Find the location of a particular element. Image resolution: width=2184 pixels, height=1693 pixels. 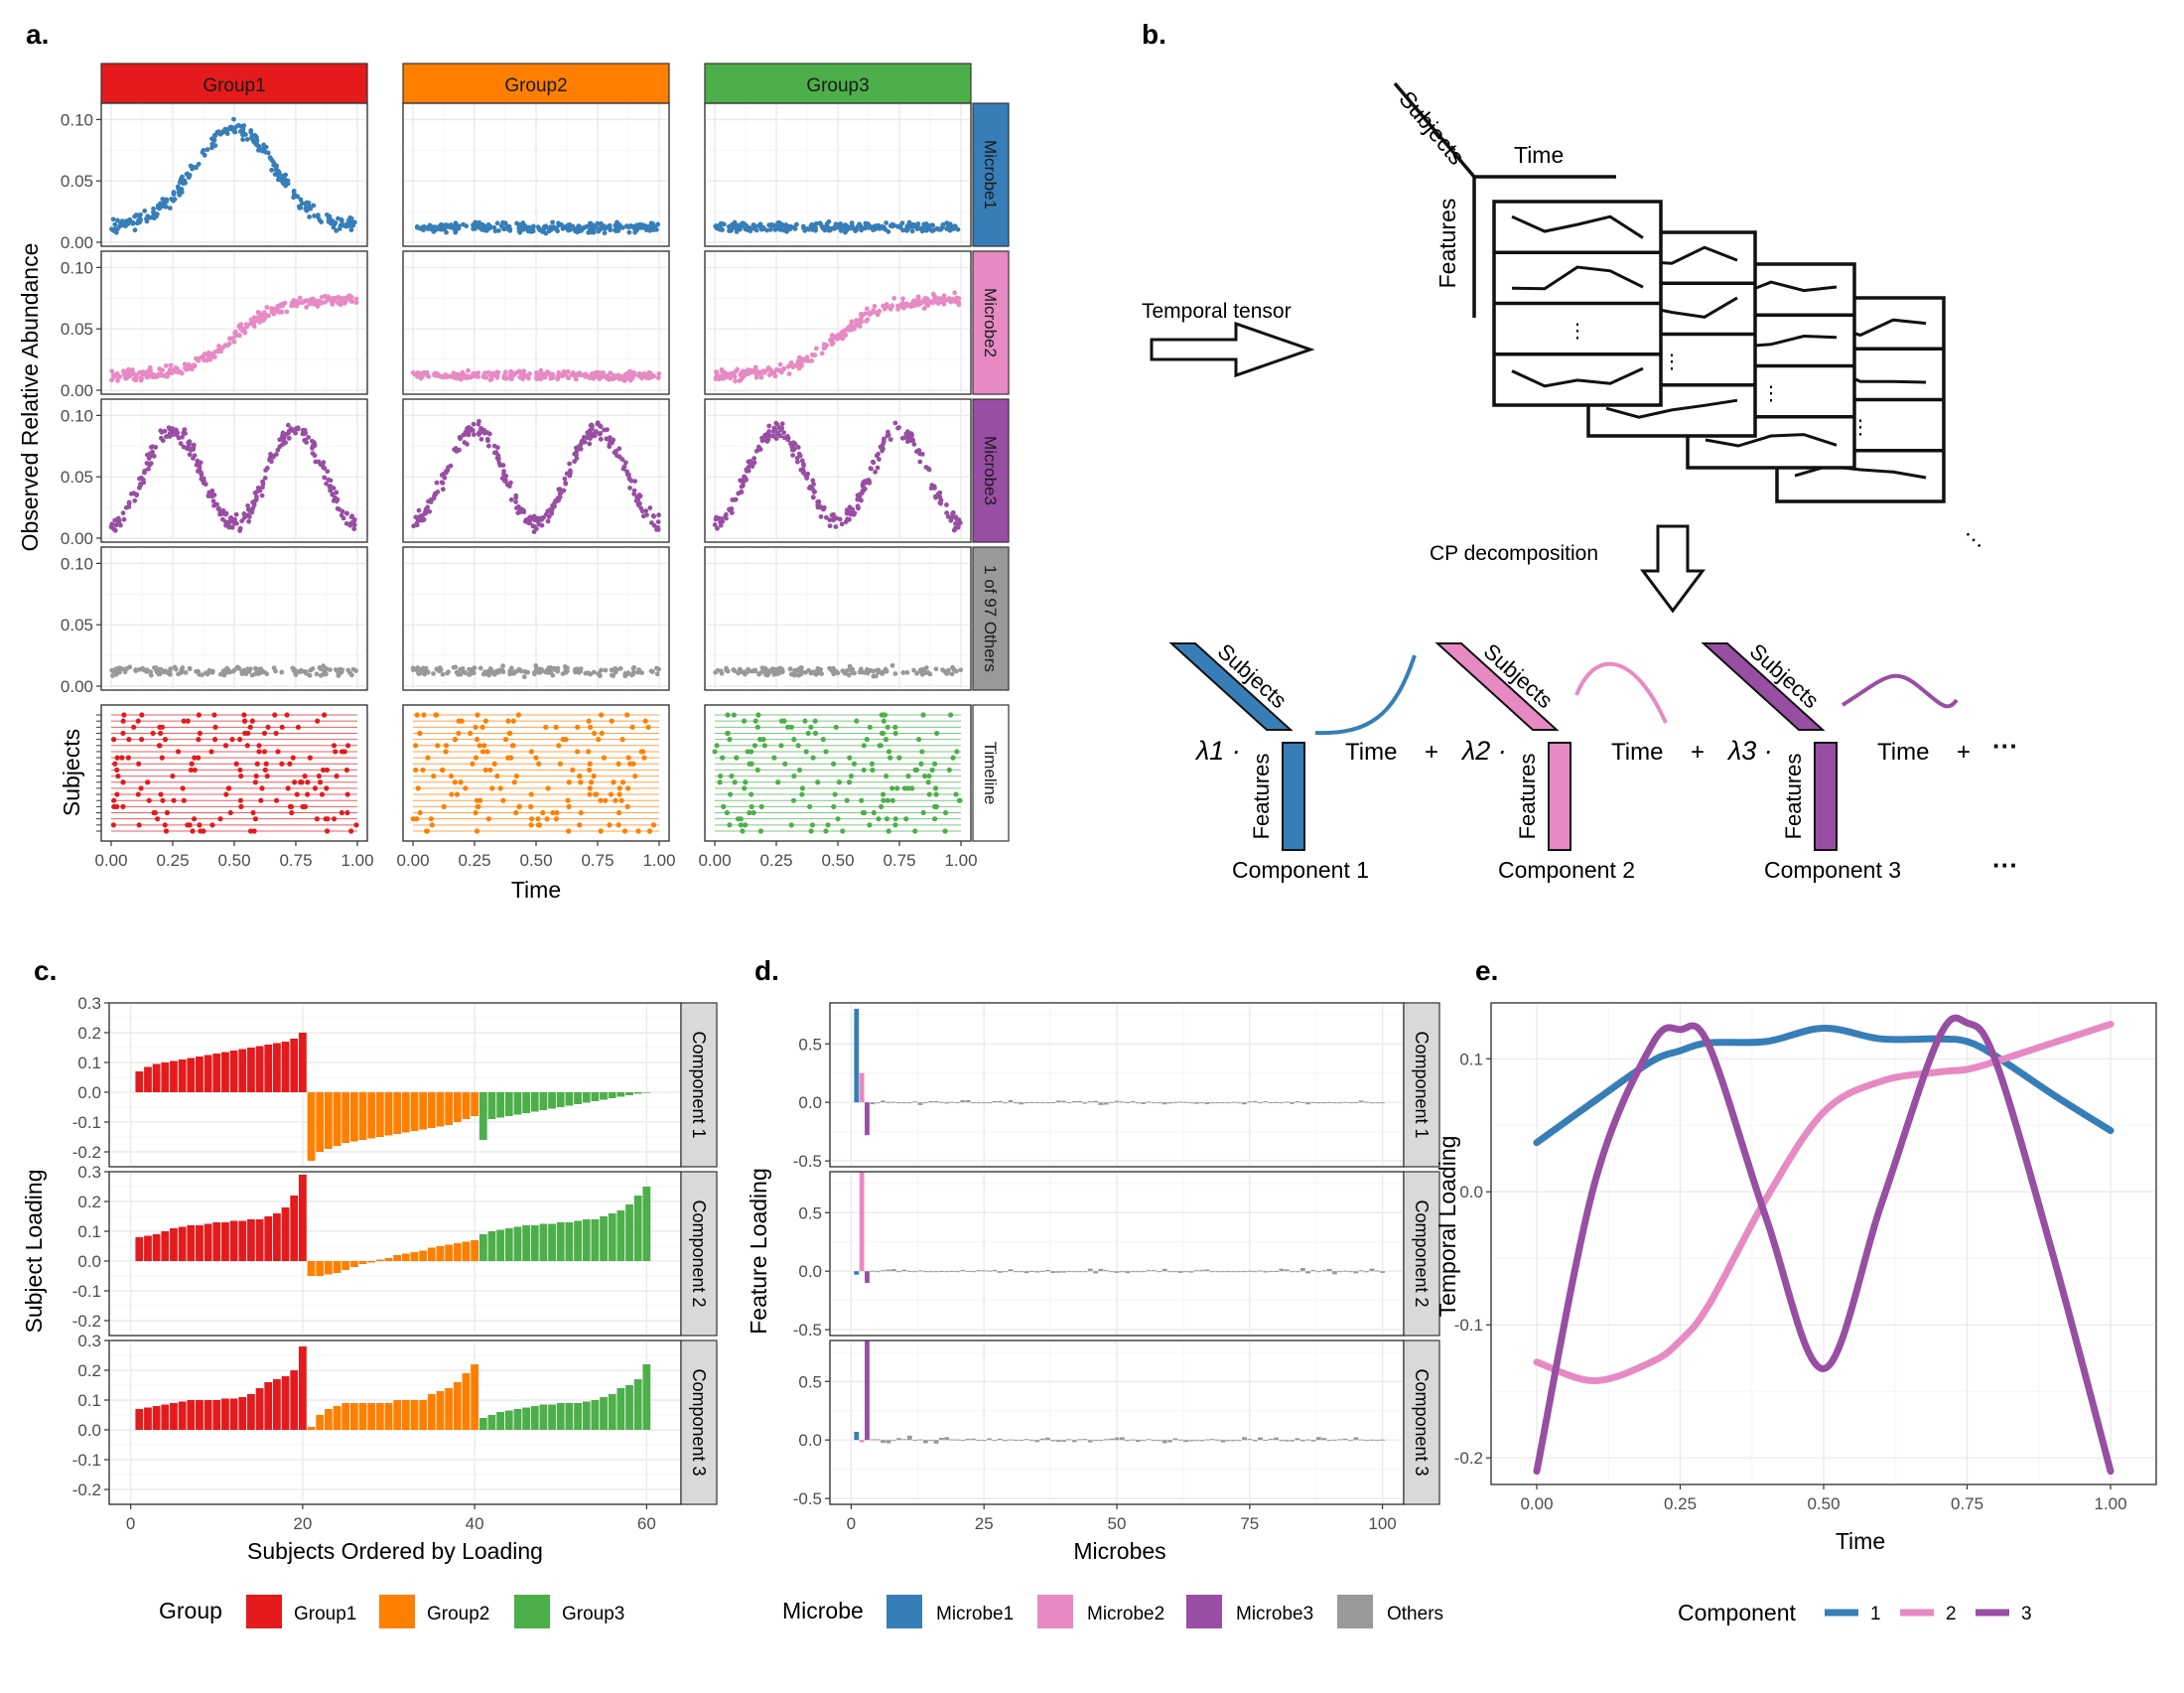

strip-label: 1 of 97 Others is located at coordinates (990, 619).